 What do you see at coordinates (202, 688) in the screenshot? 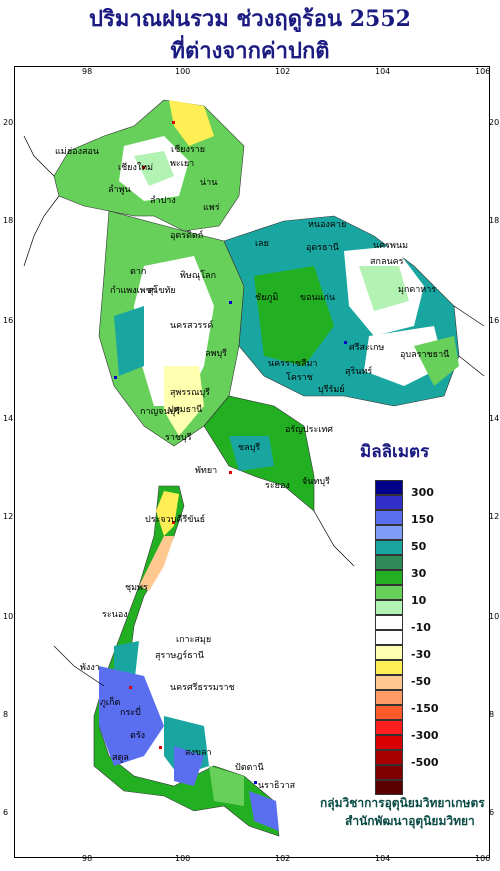
I see `place-label: นครศรีธรรมราช` at bounding box center [202, 688].